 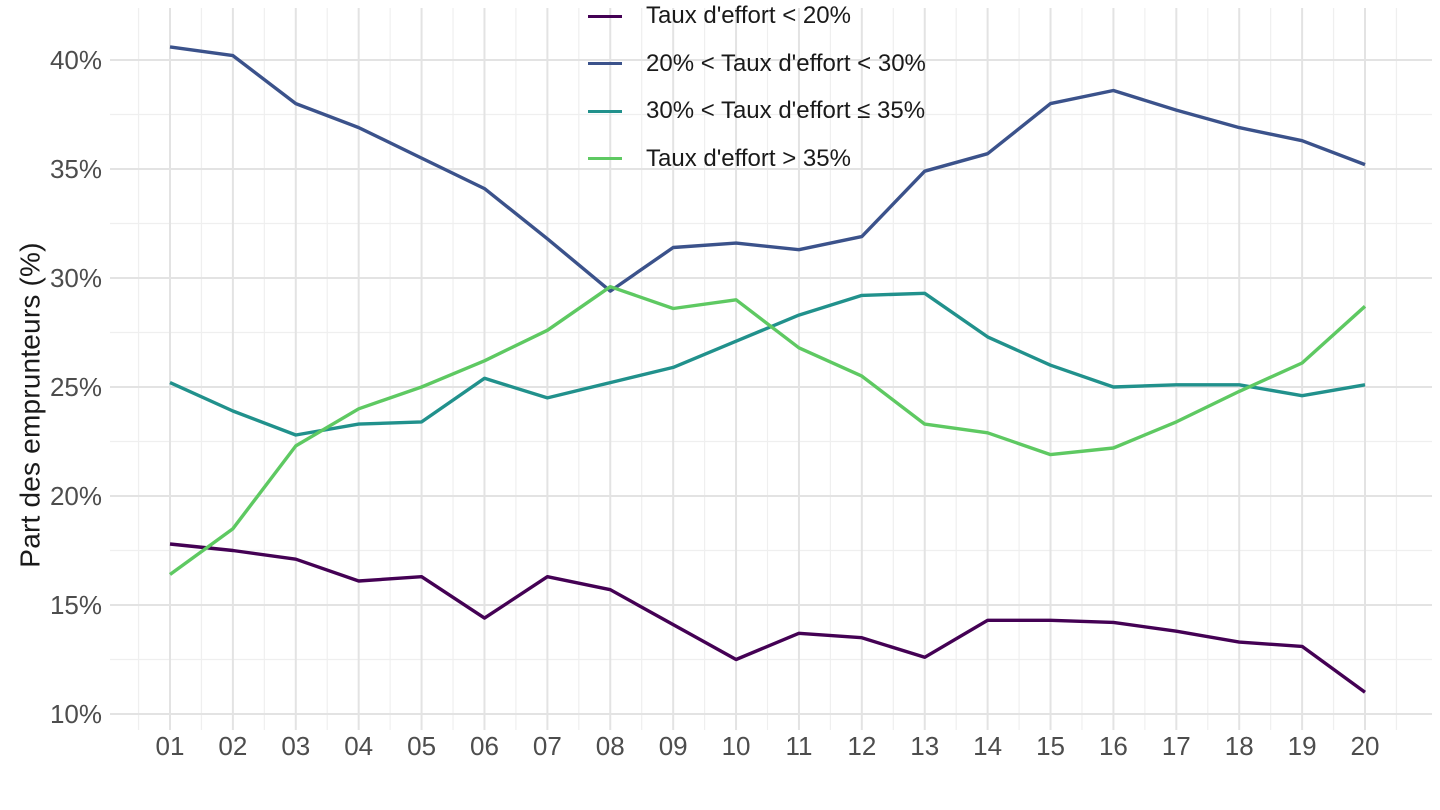 I want to click on x-tick-label: 05, so click(x=421, y=746).